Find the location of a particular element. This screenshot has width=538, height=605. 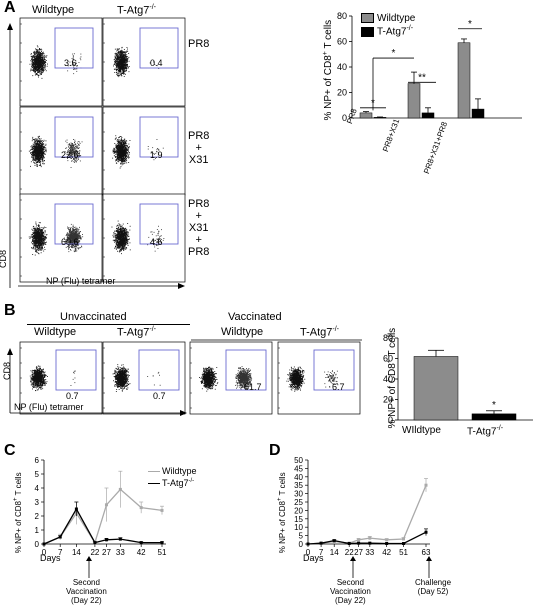

b-col-wildtype-1: Wildtype is located at coordinates (55, 332).